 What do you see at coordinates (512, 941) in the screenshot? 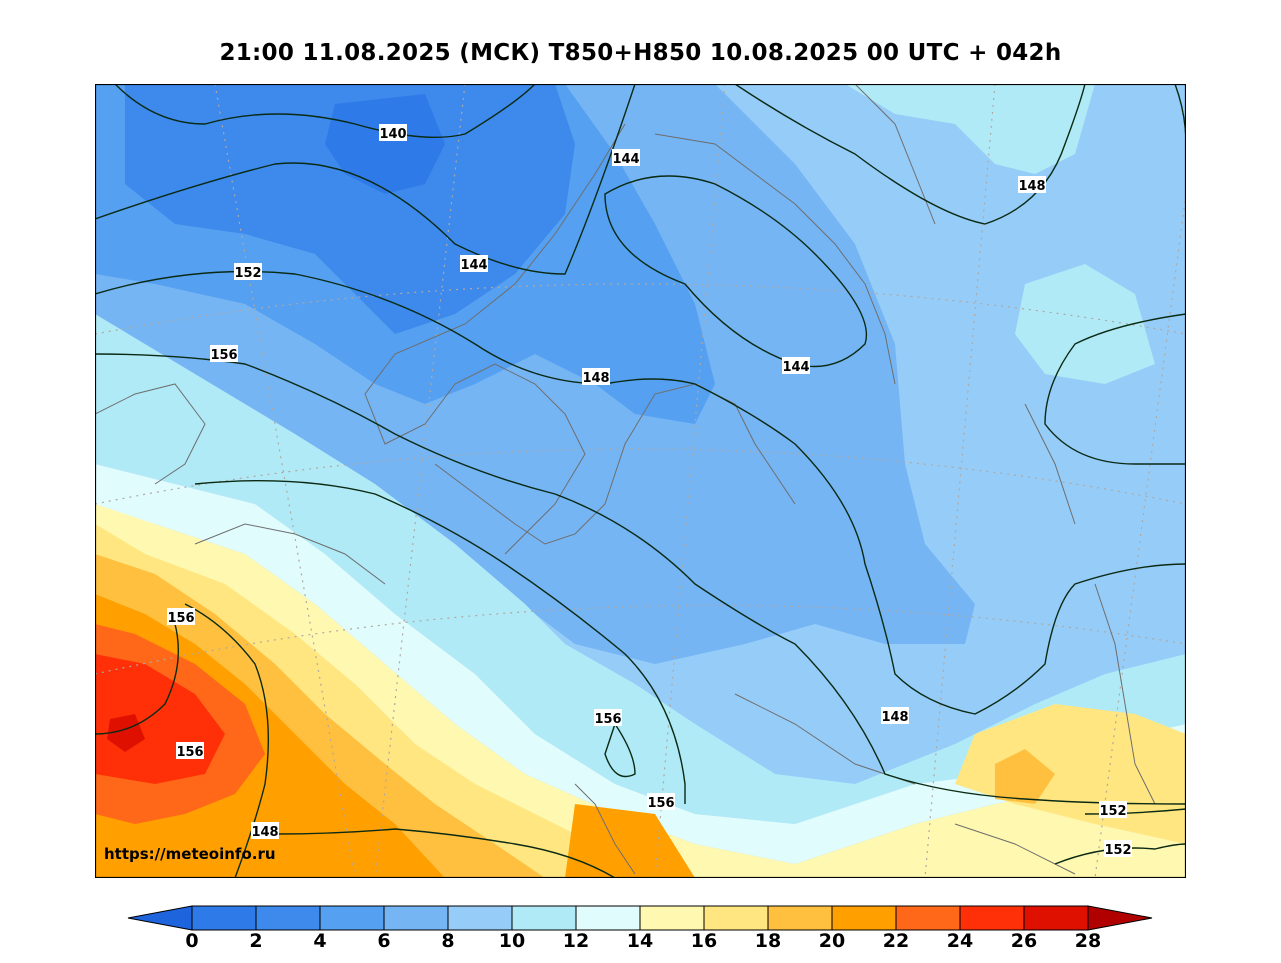
I see `colorbar-tick: 10` at bounding box center [512, 941].